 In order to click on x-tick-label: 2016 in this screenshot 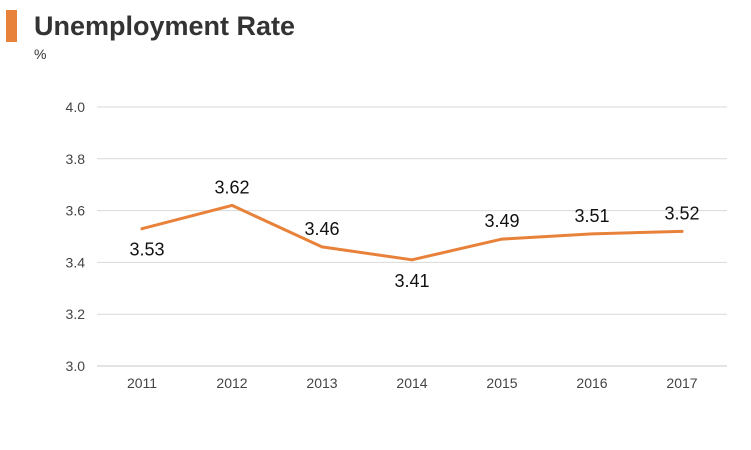, I will do `click(591, 383)`.